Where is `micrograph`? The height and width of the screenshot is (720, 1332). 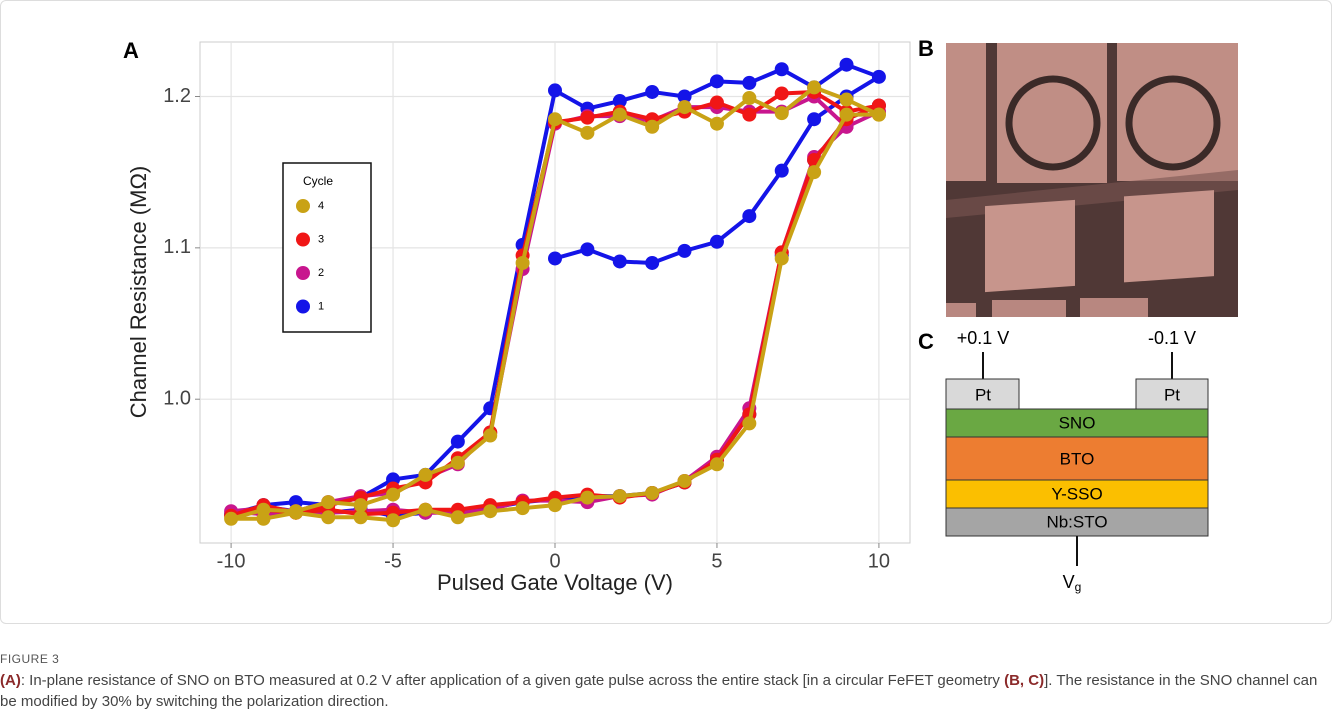 micrograph is located at coordinates (1092, 180).